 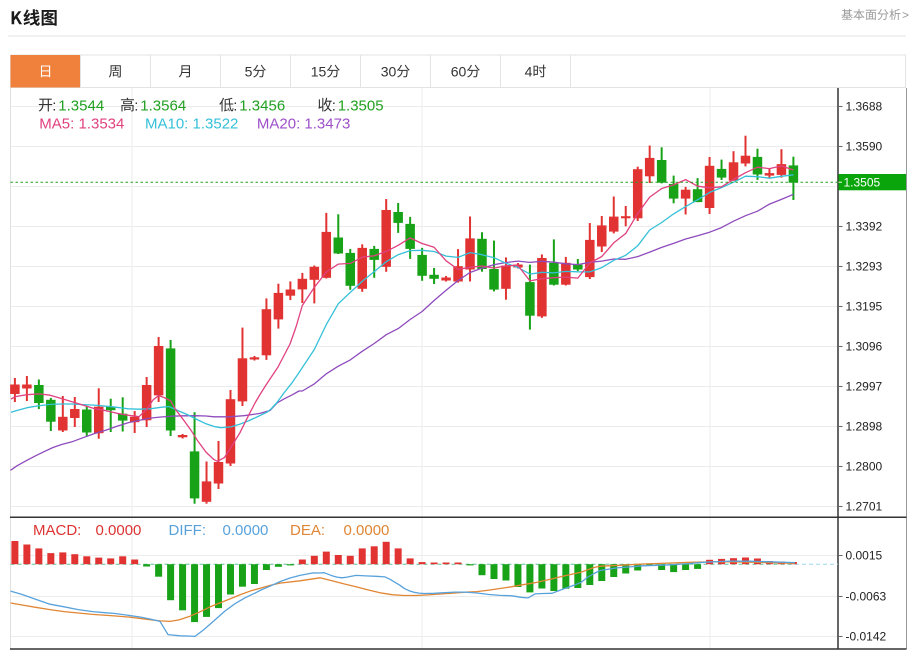 I want to click on svg-text: 1.3688, so click(x=864, y=107).